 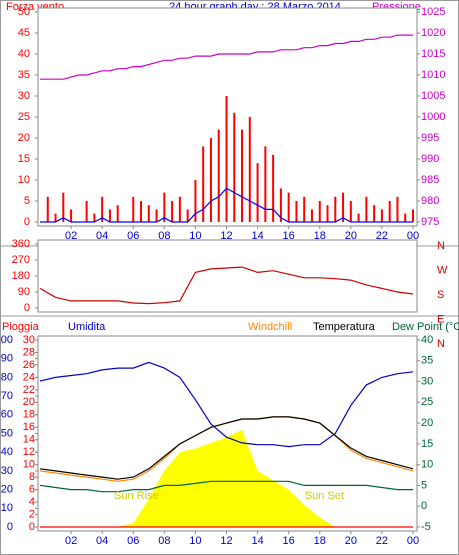 What do you see at coordinates (427, 423) in the screenshot?
I see `y2-tick-label: 20` at bounding box center [427, 423].